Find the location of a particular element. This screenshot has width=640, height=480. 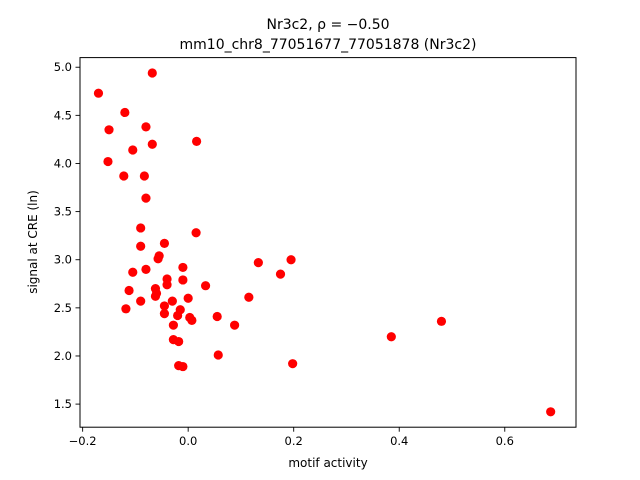

x-tick-label: 0.0 is located at coordinates (188, 441).